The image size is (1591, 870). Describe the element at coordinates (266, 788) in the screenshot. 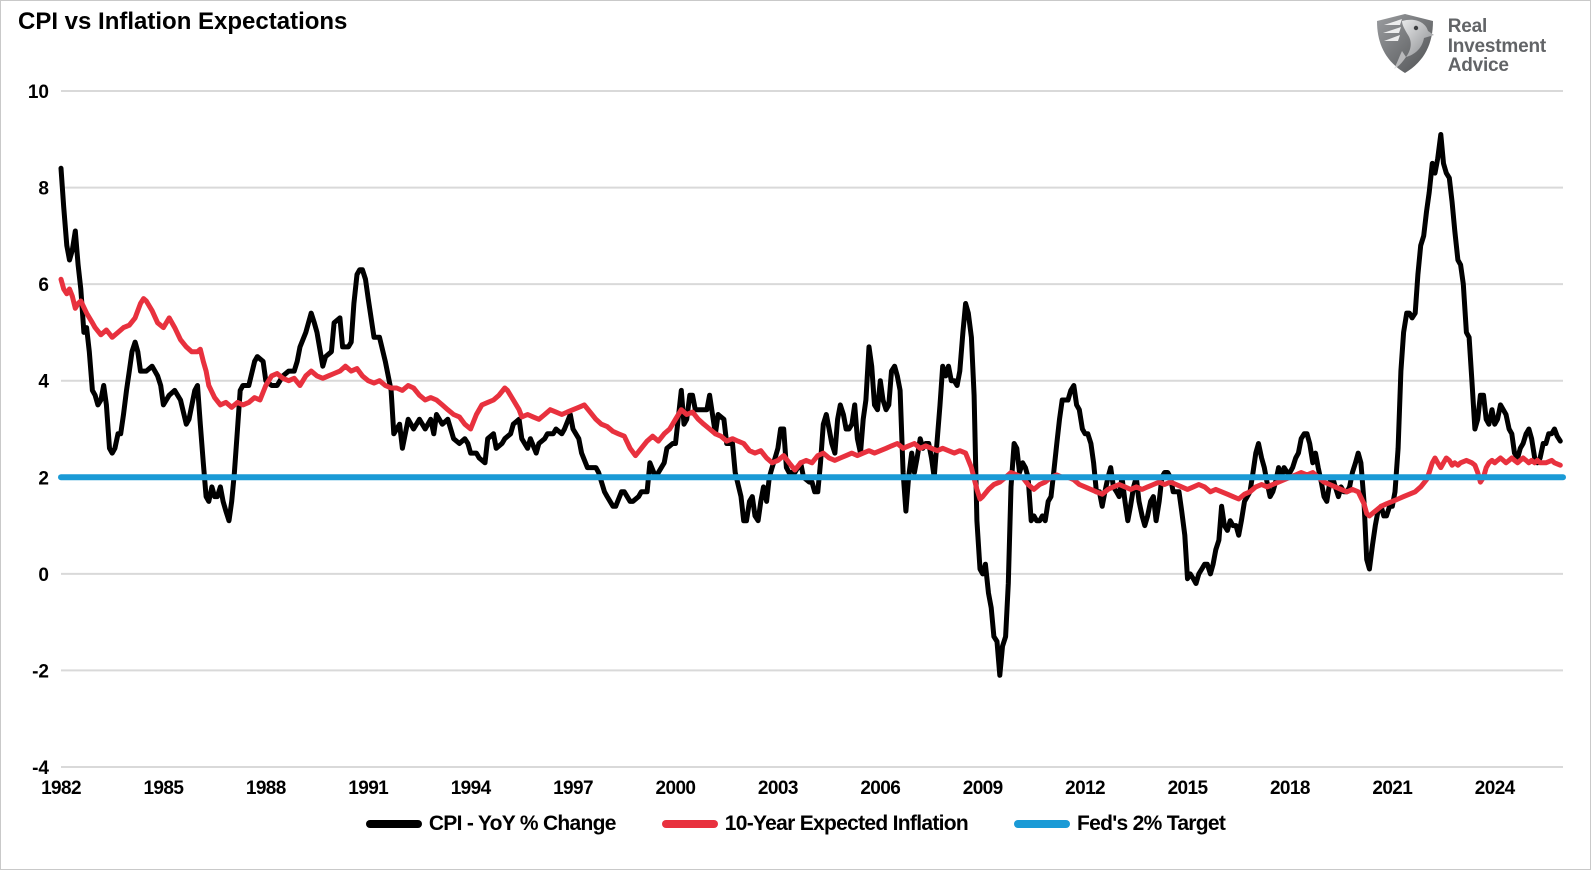

I see `x-tick-label: 1988` at that location.